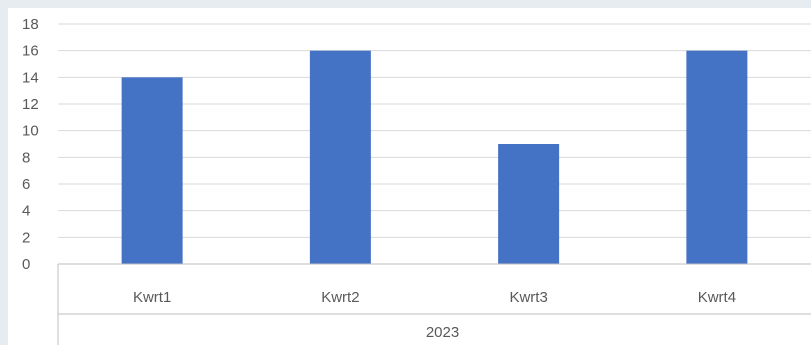 This screenshot has height=345, width=811. I want to click on bar-Kwrt4, so click(717, 157).